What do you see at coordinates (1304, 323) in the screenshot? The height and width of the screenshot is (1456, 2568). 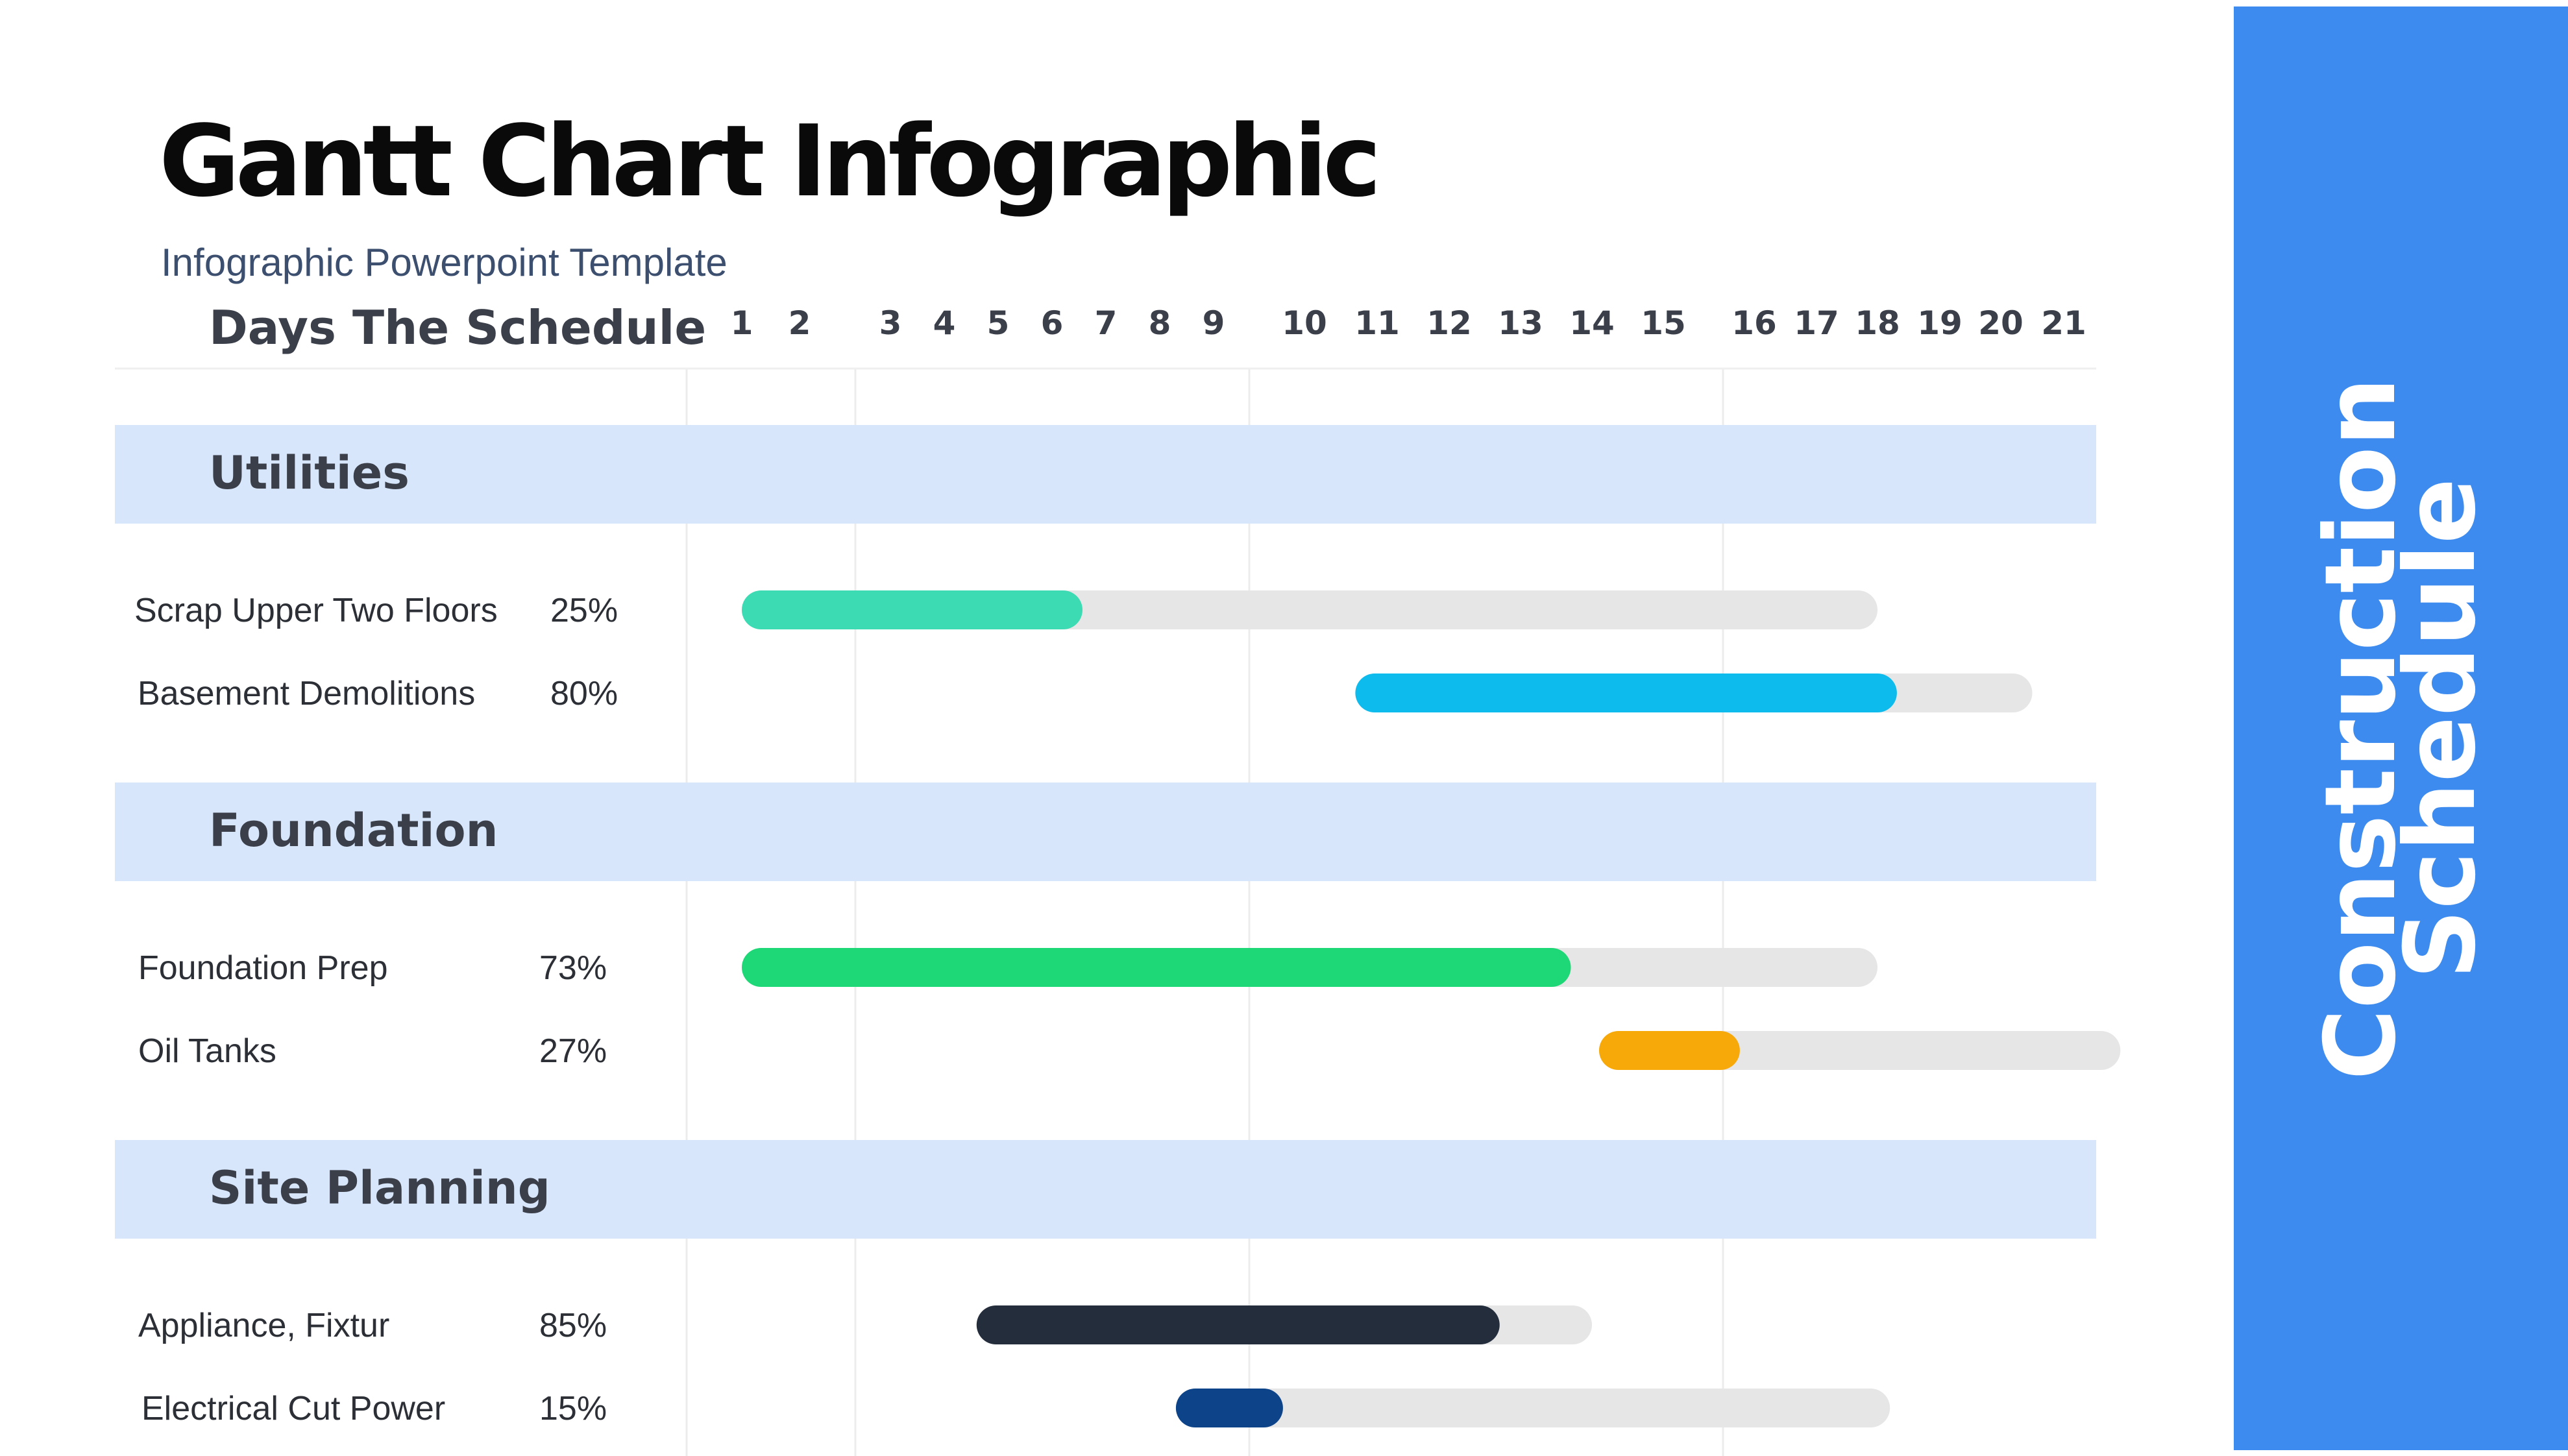 I see `day-label-10: 10` at bounding box center [1304, 323].